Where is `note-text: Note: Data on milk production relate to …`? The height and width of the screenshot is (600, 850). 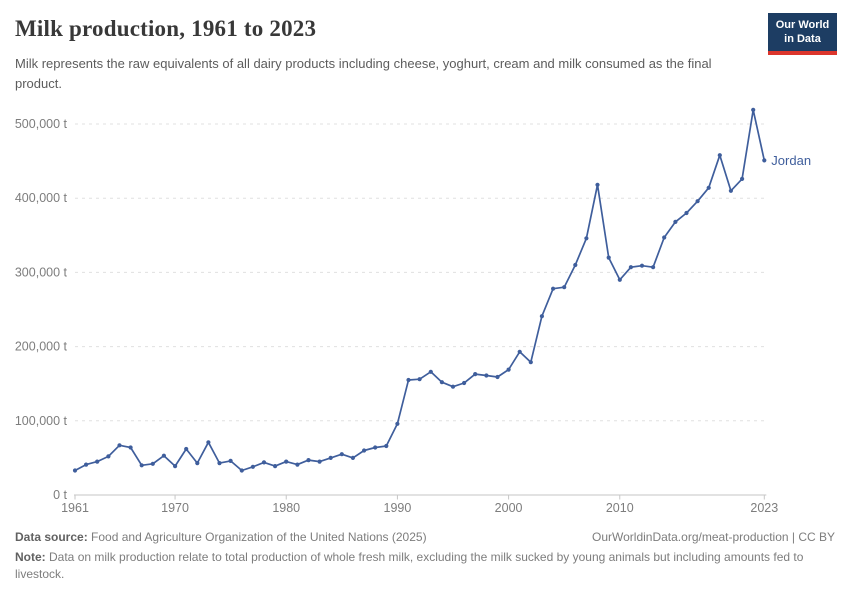 note-text: Note: Data on milk production relate to … is located at coordinates (409, 566).